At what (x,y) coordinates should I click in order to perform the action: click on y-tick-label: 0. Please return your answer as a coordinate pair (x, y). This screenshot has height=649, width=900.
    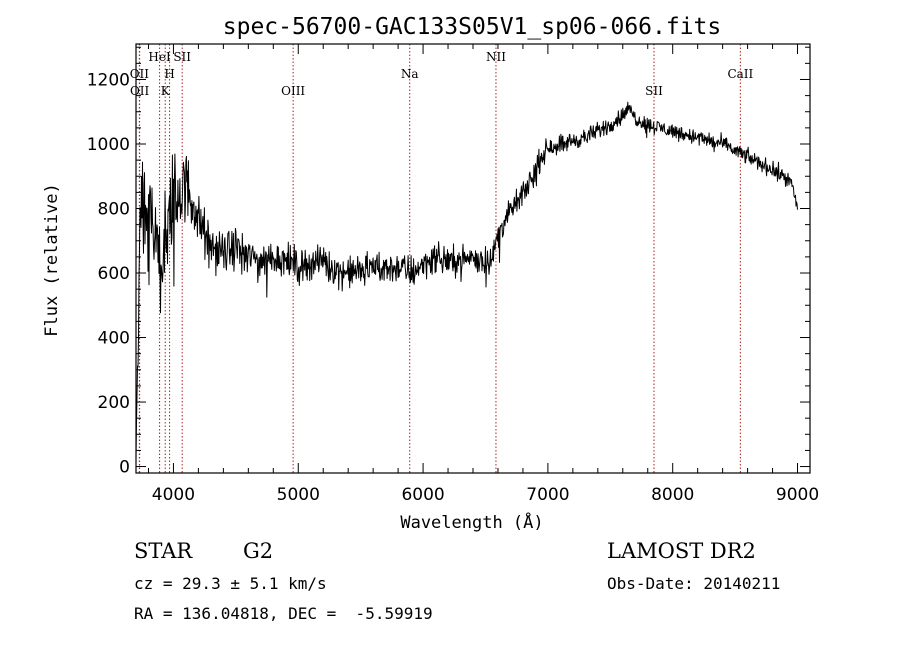
    Looking at the image, I should click on (124, 468).